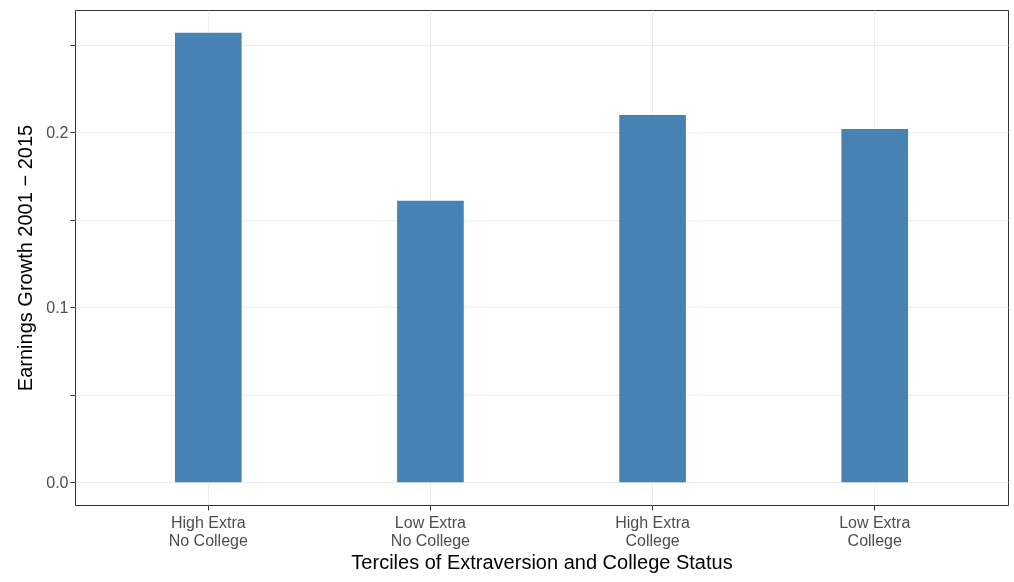 This screenshot has width=1014, height=582. Describe the element at coordinates (25, 258) in the screenshot. I see `y-axis-title: Earnings Growth 2001 − 2015` at that location.